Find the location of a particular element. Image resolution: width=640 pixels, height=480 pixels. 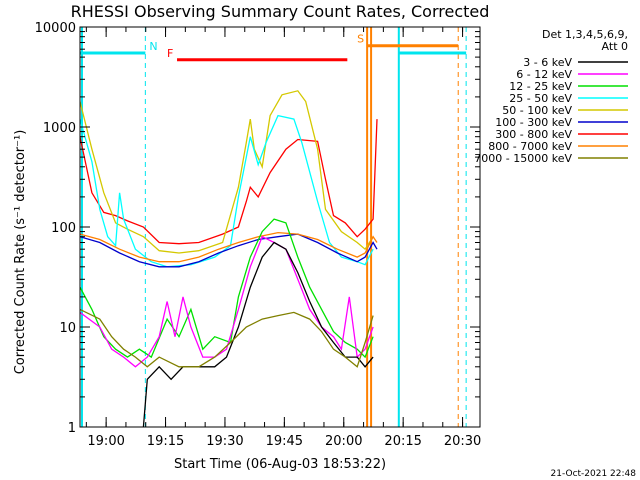

legend-label-100_300: 100 - 300 keV is located at coordinates (533, 122).